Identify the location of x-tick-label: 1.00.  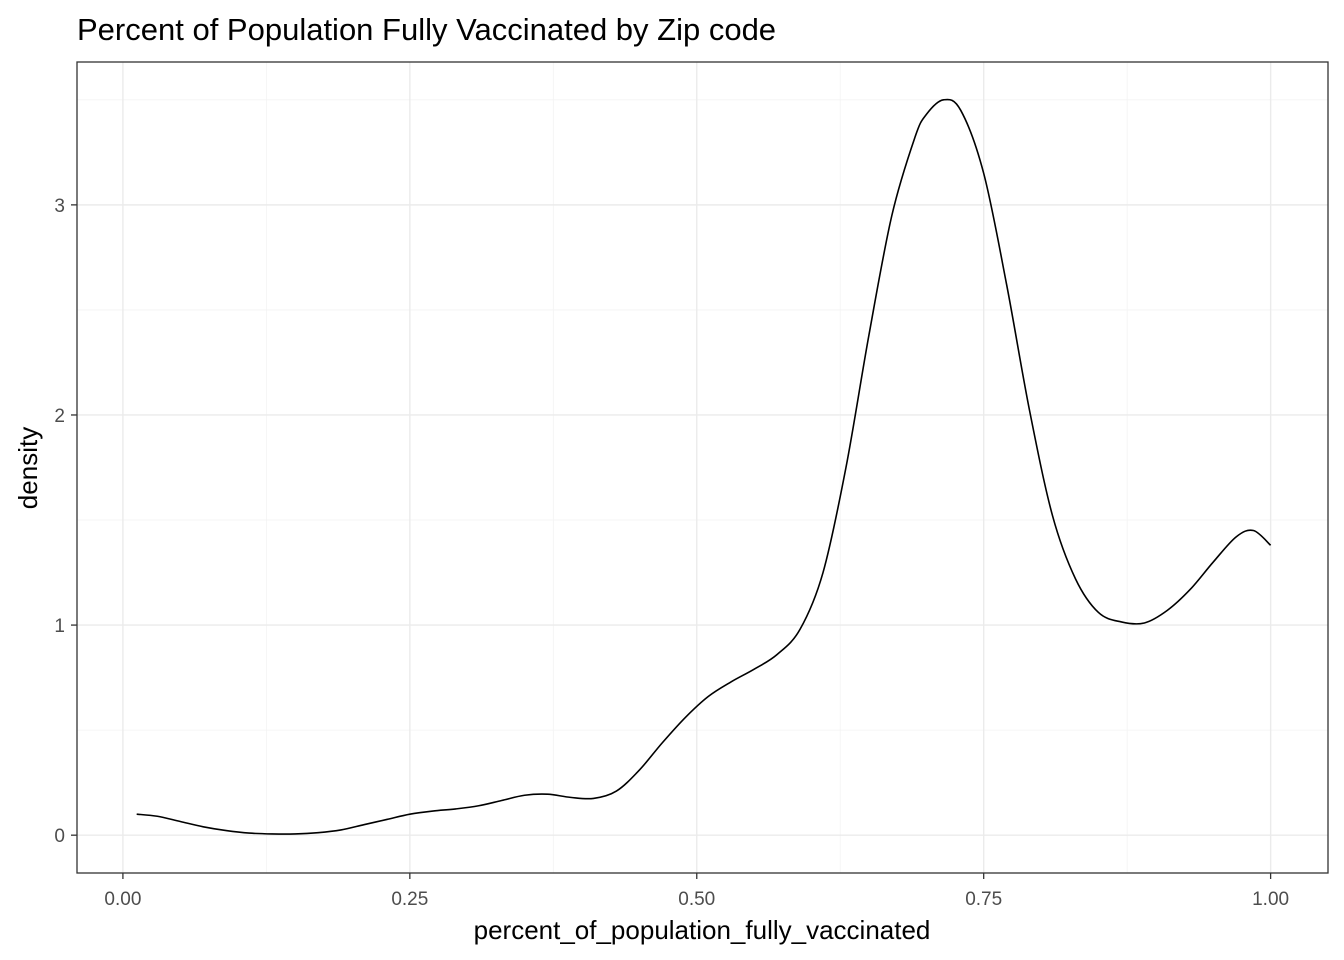
(1270, 899).